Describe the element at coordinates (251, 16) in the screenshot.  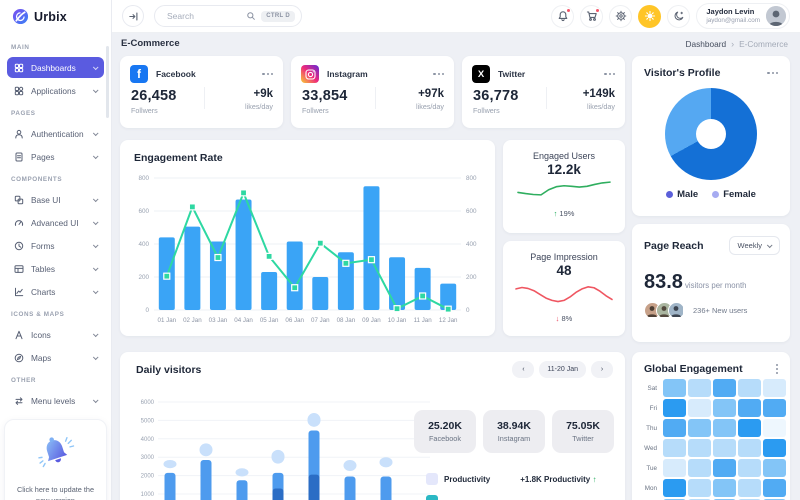
I see `search-icon` at that location.